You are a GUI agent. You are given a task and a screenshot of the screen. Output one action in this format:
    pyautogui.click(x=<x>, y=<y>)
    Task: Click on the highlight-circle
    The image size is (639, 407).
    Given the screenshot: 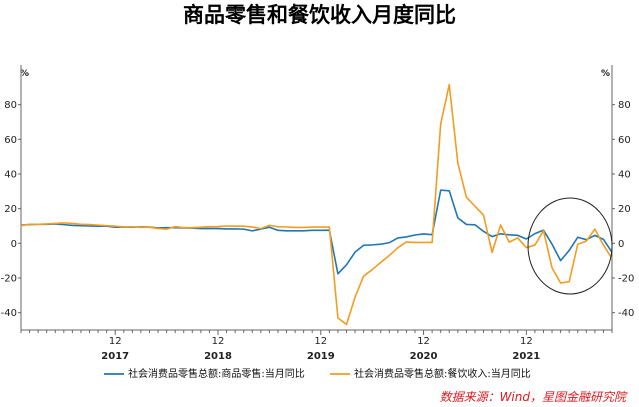 What is the action you would take?
    pyautogui.click(x=570, y=246)
    